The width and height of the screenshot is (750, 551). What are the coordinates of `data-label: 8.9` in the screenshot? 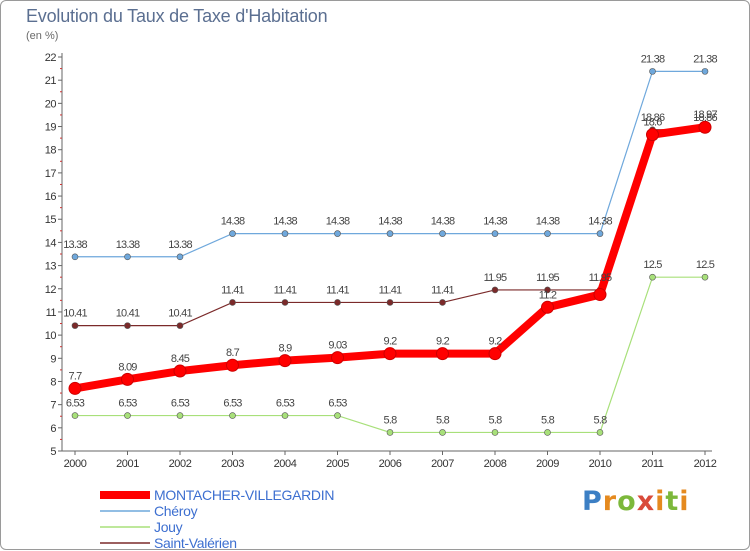 It's located at (286, 349).